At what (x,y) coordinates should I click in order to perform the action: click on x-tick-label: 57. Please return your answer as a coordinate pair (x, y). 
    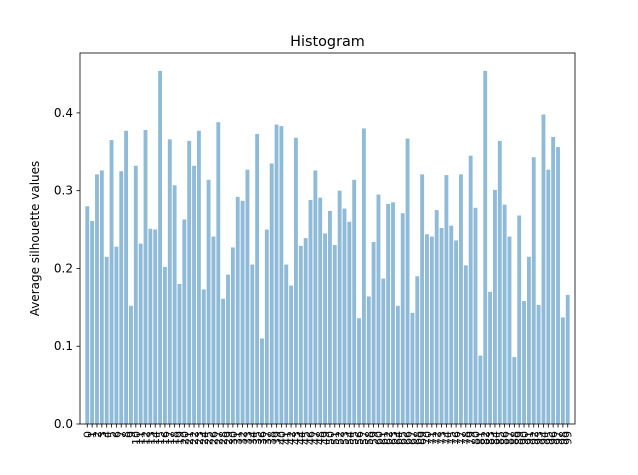
    Looking at the image, I should click on (364, 438).